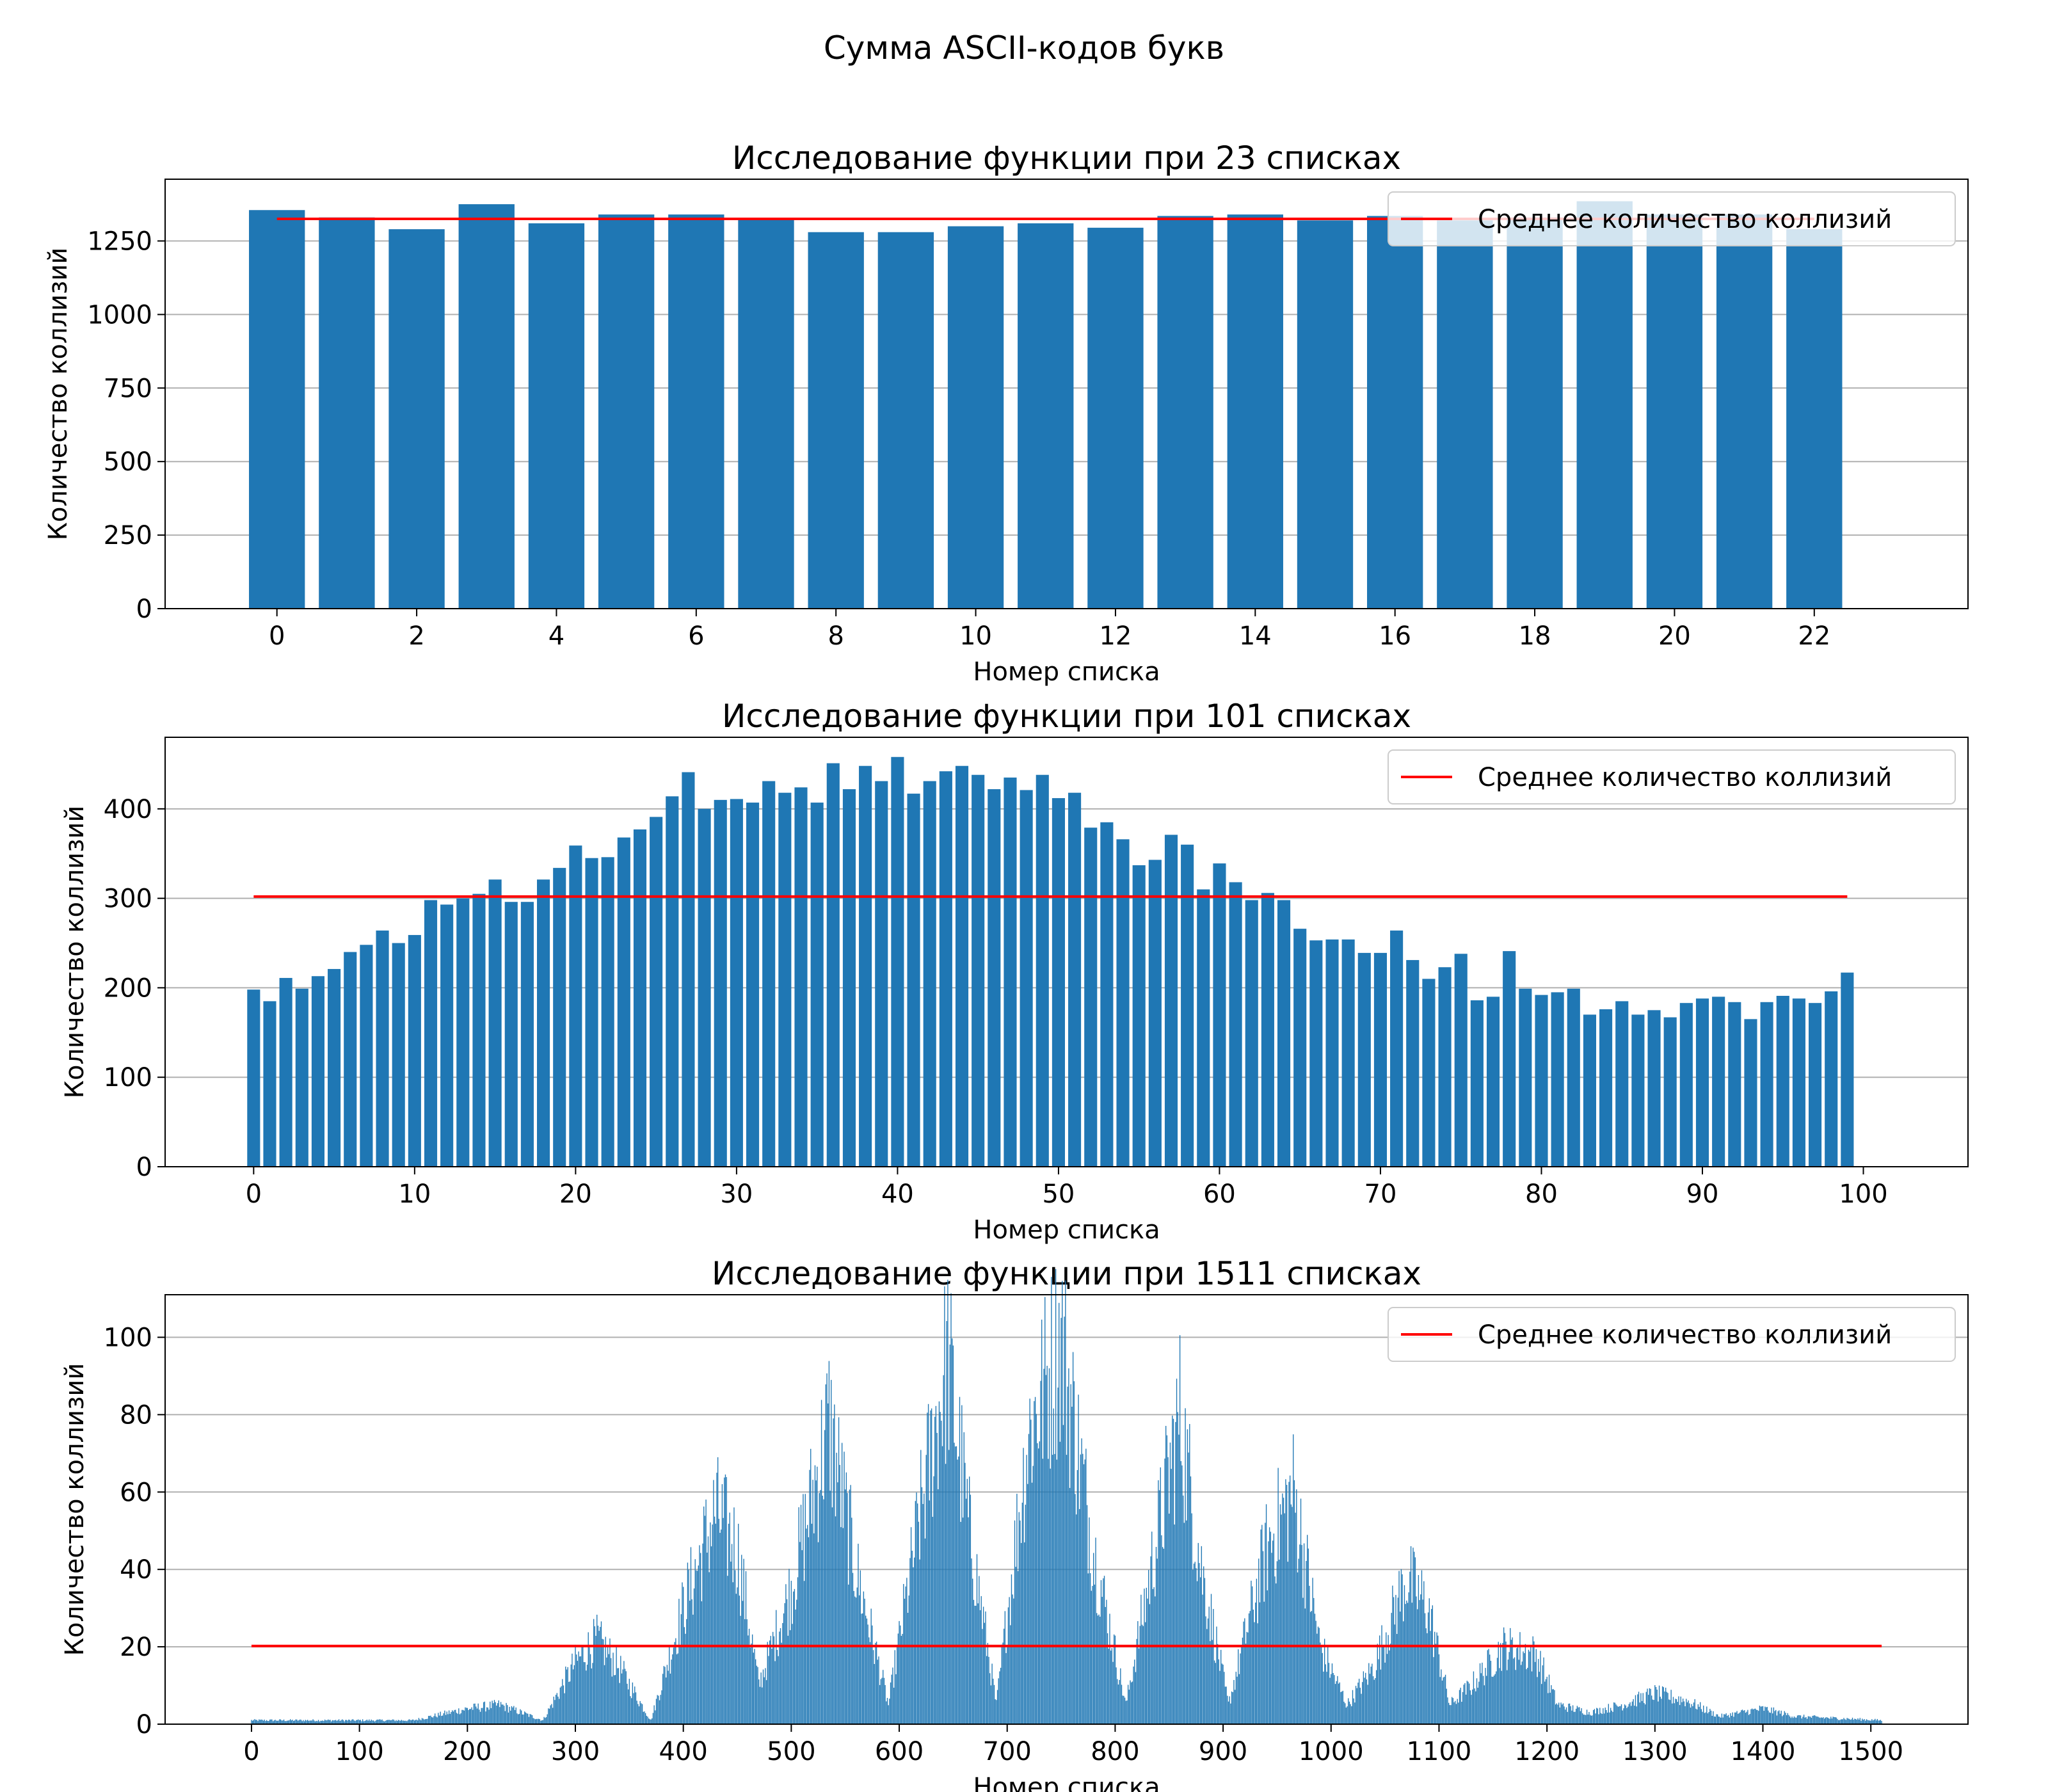 The width and height of the screenshot is (2048, 1792). Describe the element at coordinates (1863, 1194) in the screenshot. I see `x-tick-label: 100` at that location.